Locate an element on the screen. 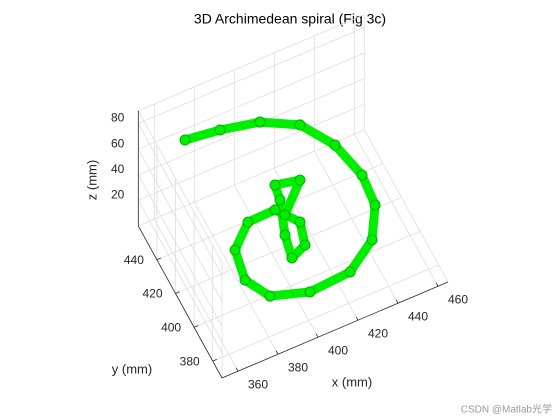 The image size is (560, 420). x-axis is located at coordinates (335, 330).